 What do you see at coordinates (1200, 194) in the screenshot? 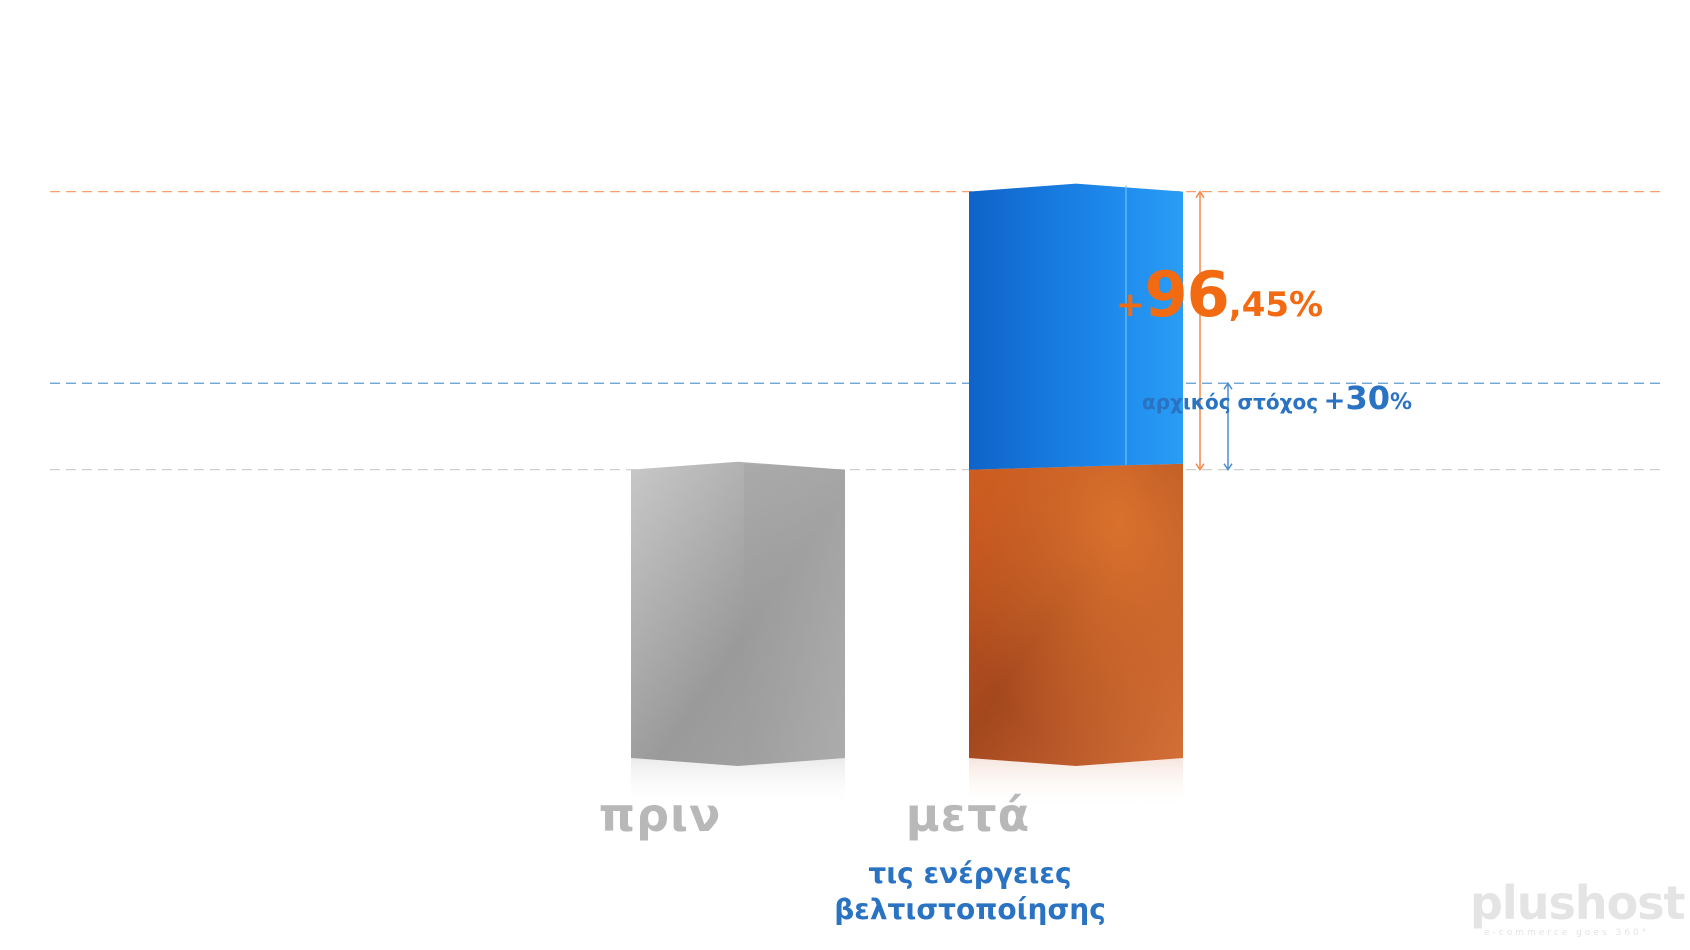
I see `increase-arrow-head-top` at bounding box center [1200, 194].